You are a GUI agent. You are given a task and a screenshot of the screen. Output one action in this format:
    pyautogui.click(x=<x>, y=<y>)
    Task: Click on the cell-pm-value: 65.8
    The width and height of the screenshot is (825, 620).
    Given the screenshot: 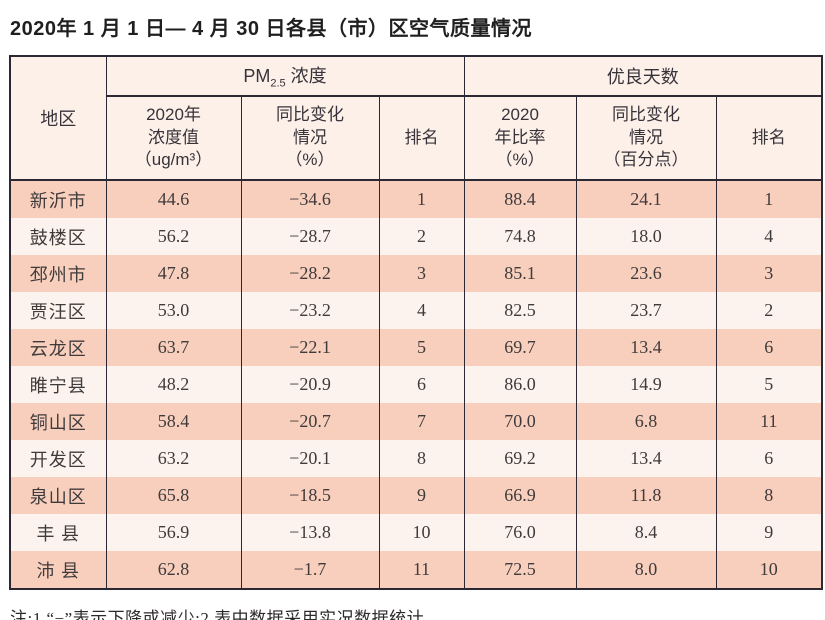 What is the action you would take?
    pyautogui.click(x=173, y=495)
    